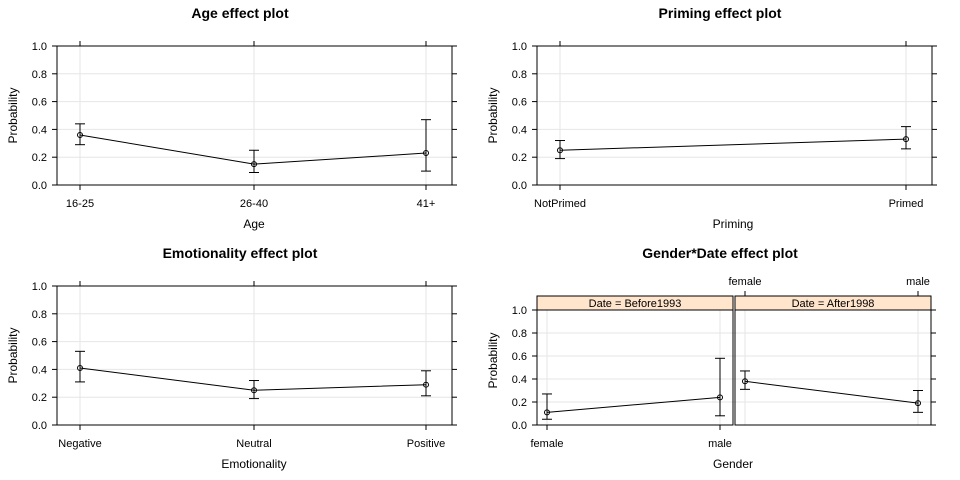 The height and width of the screenshot is (480, 960). I want to click on x-tick-label: 41+, so click(426, 204).